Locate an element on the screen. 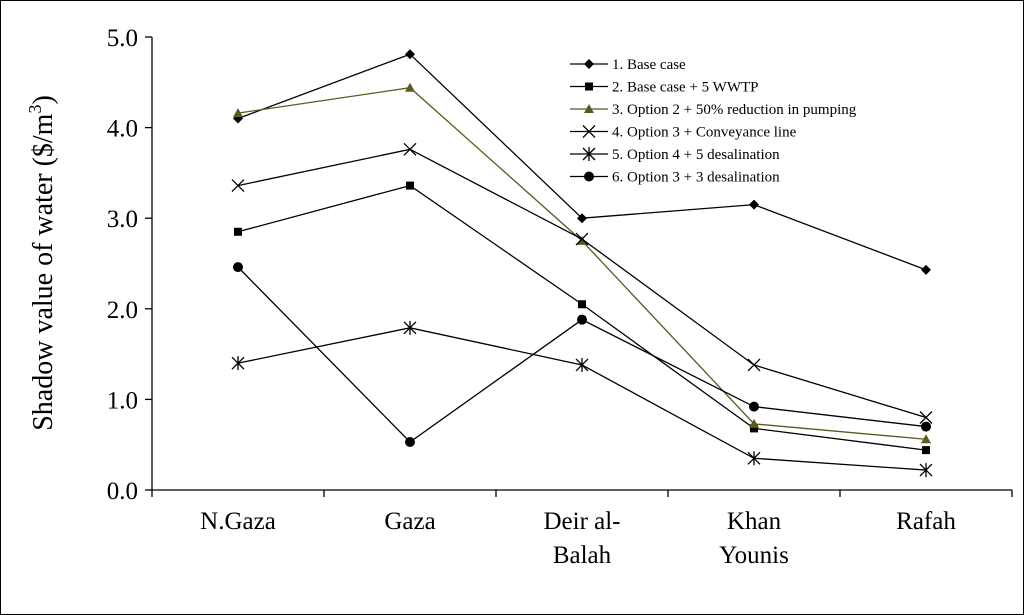  y-tick-label: 0.0 is located at coordinates (122, 491).